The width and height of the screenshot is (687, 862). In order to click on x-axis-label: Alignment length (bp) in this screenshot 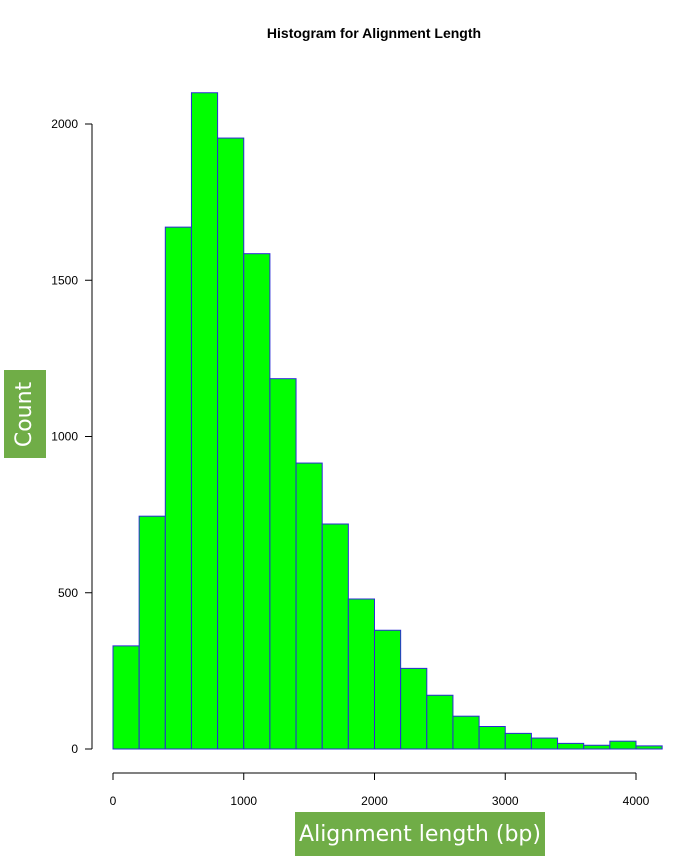, I will do `click(420, 834)`.